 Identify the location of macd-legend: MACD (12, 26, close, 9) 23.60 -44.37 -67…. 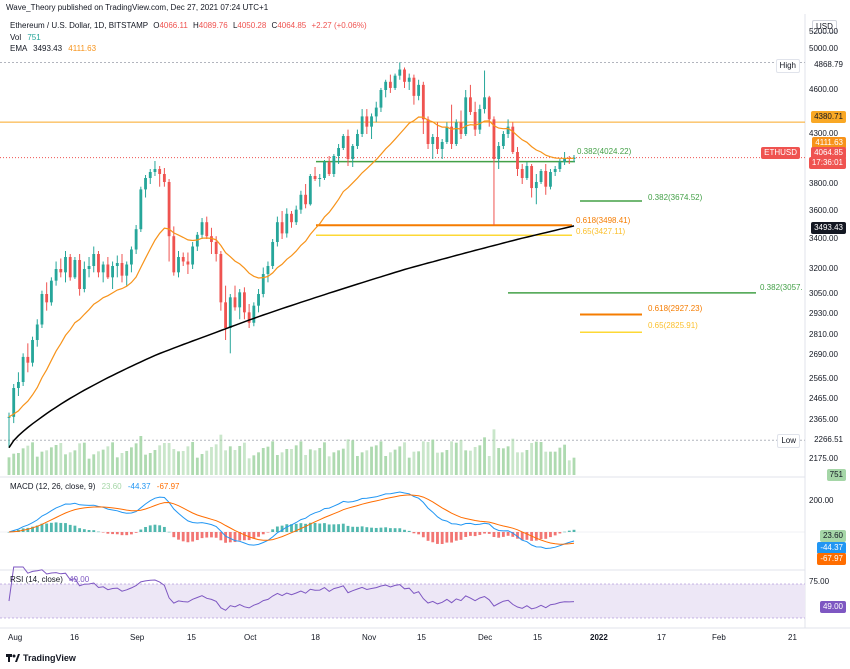
(94, 486).